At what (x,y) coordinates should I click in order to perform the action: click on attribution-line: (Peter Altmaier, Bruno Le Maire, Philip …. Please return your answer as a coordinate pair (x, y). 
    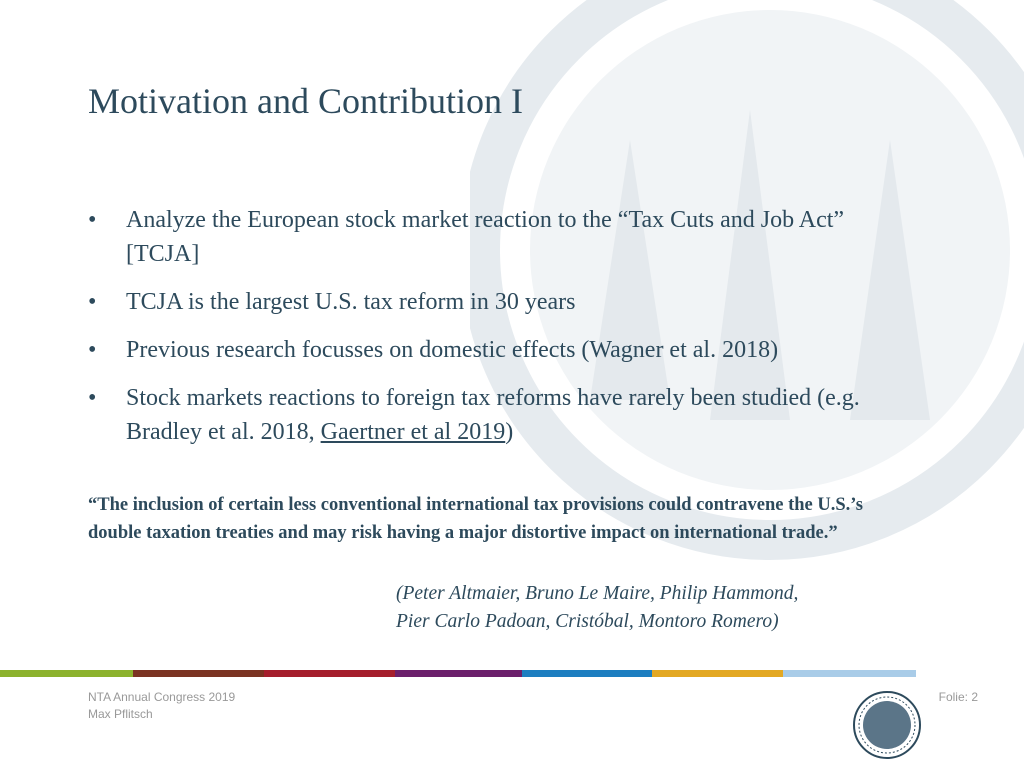
    Looking at the image, I should click on (597, 593).